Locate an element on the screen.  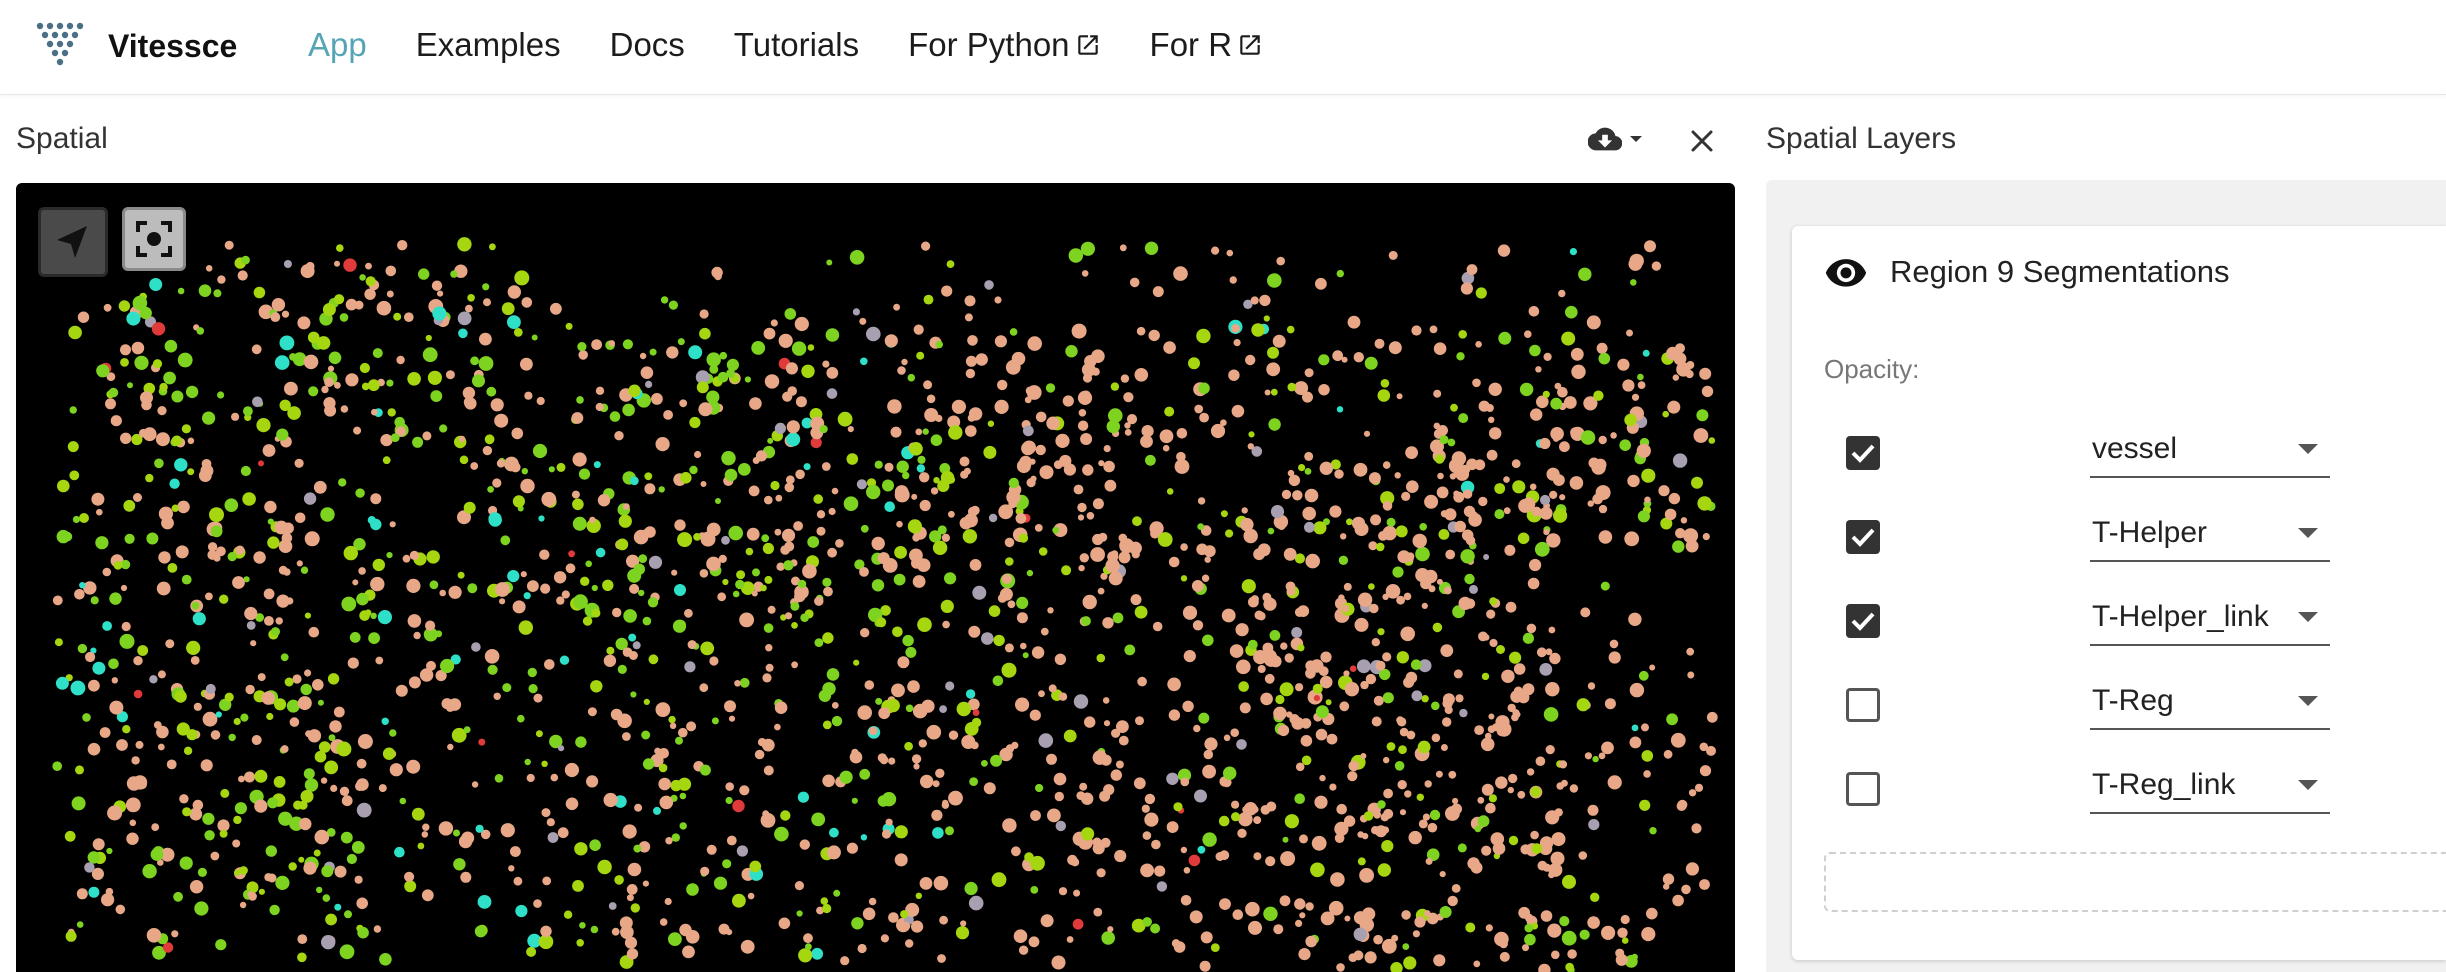
nav-link-examples: Examples is located at coordinates (488, 45).